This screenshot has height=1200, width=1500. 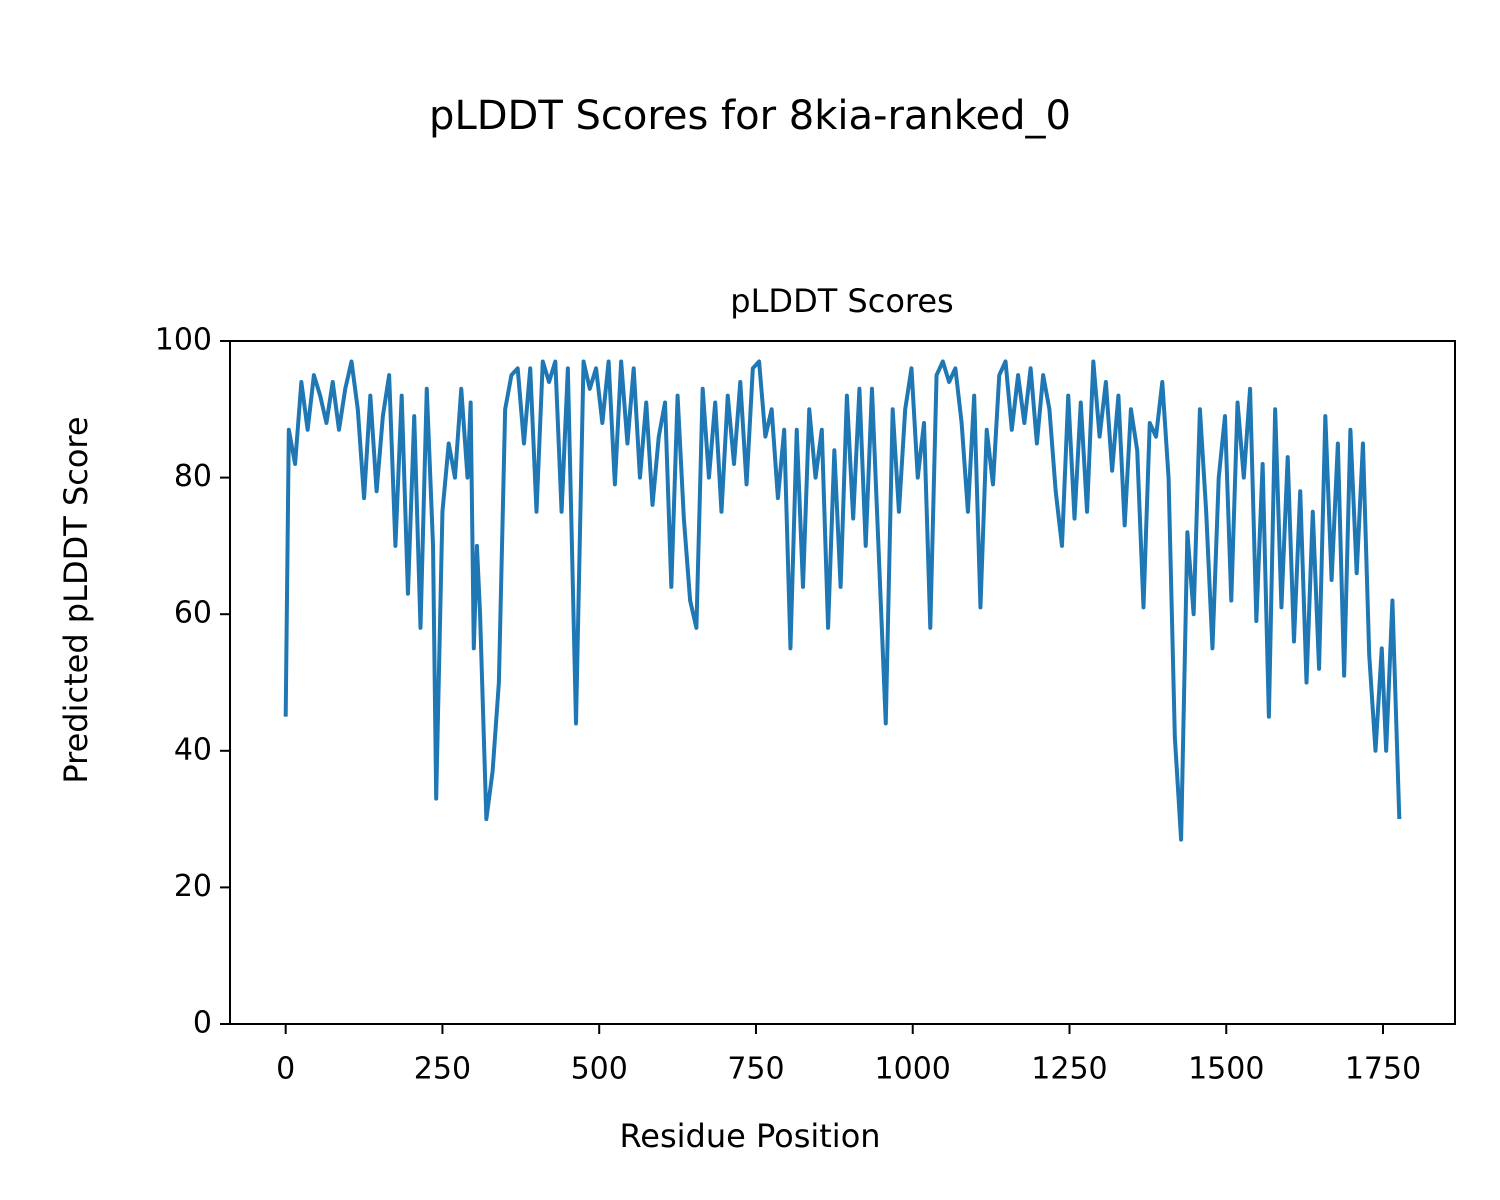 I want to click on y-tick-label: 80, so click(x=193, y=476).